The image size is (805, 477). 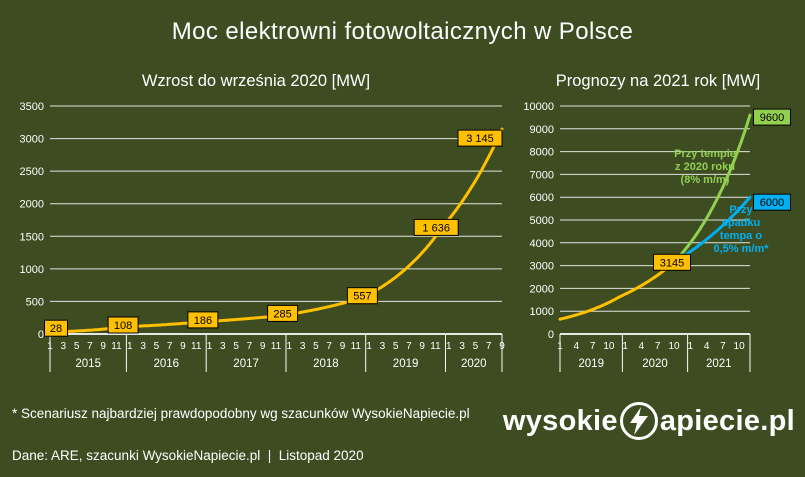 I want to click on annotation-2020-pace: Przy tempie z 2020 roku (8% m/m), so click(x=705, y=167).